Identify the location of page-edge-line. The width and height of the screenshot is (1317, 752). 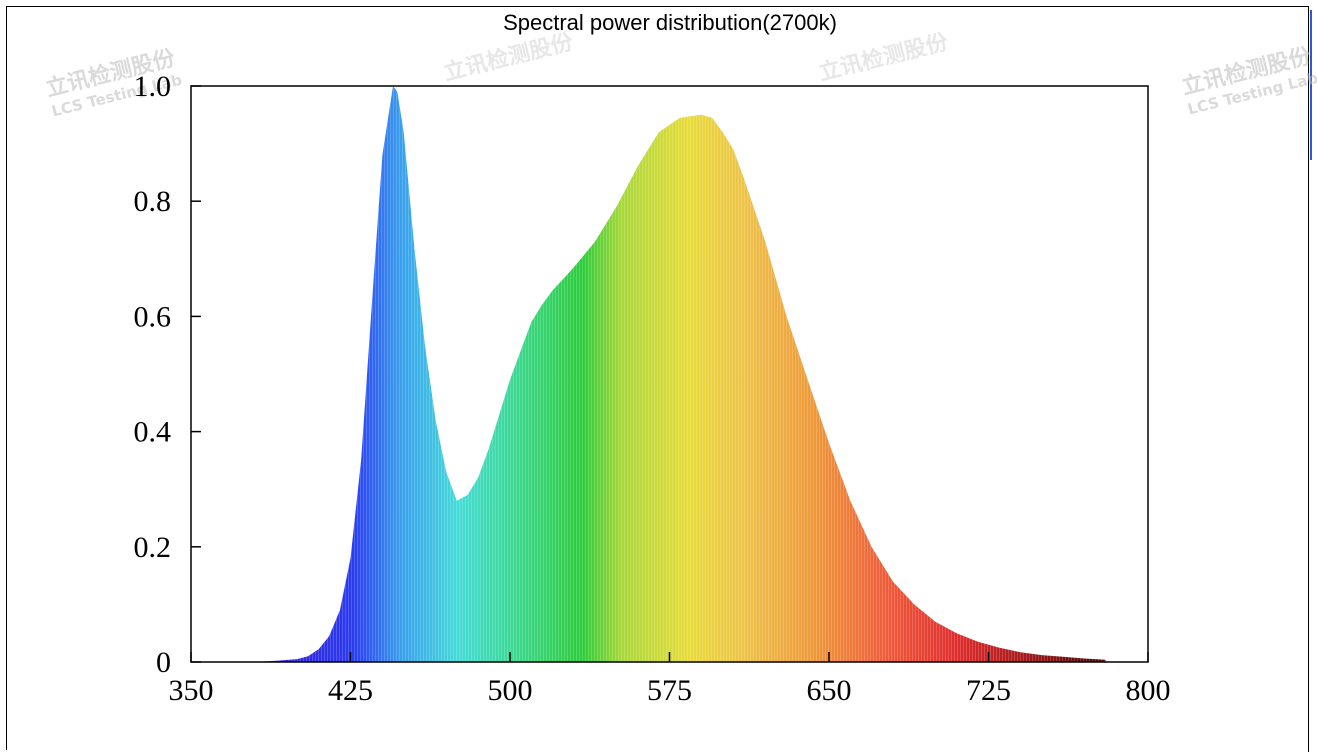
(1308, 379).